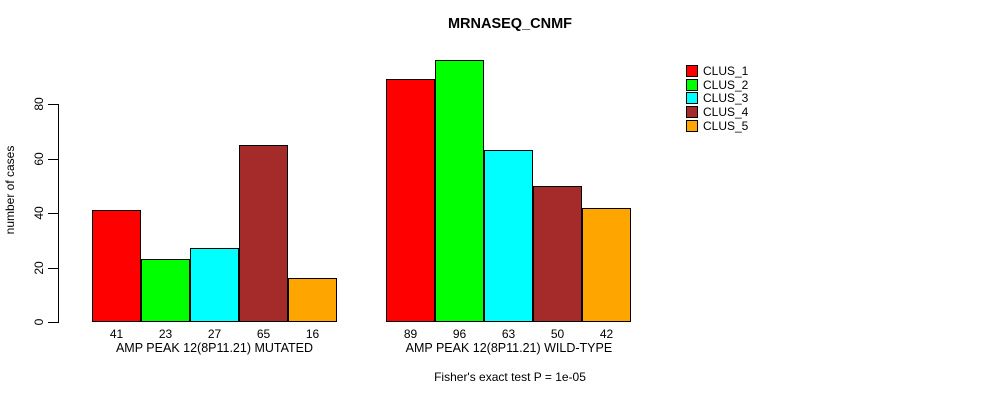 The image size is (990, 400). Describe the element at coordinates (116, 266) in the screenshot. I see `bar-clus_1-group1` at that location.